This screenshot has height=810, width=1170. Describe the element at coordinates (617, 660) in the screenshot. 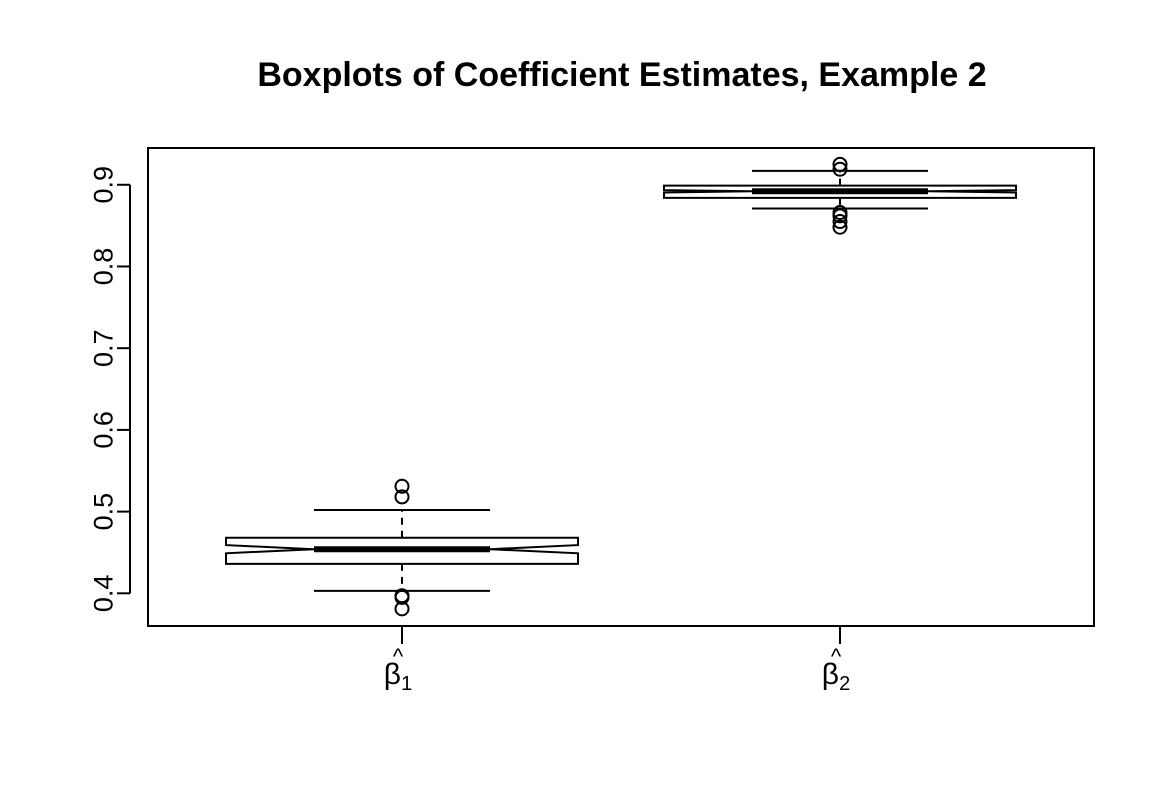

I see `x-axis: β1^β2^` at that location.